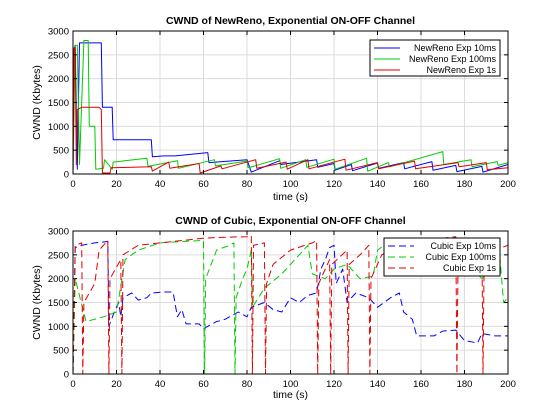 The image size is (560, 420). I want to click on legend-label: Cubic Exp 10ms, so click(463, 246).